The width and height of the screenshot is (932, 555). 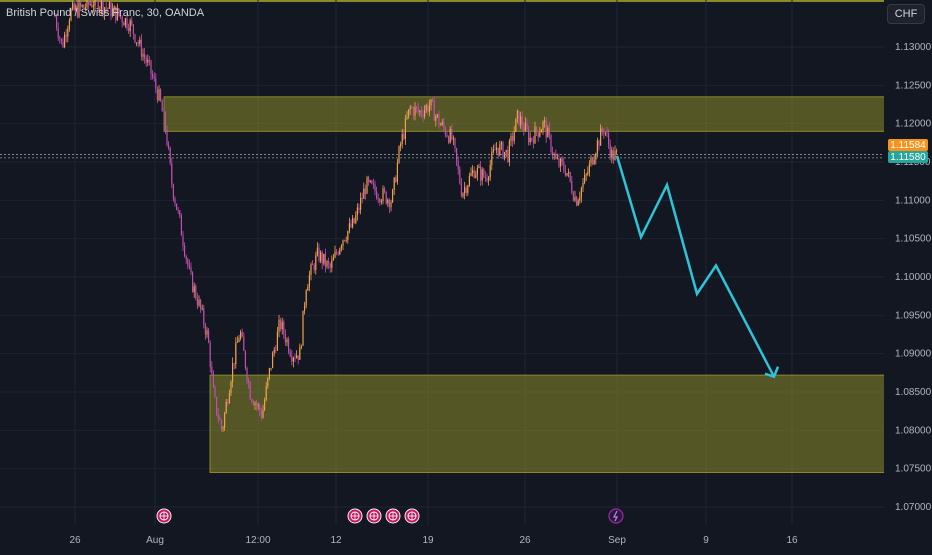 I want to click on symbol-legend: British Pound / Swiss Franc, 30, OANDA, so click(x=105, y=13).